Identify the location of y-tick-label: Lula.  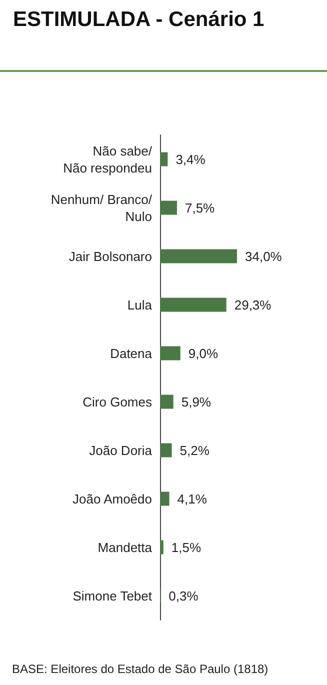
(140, 304).